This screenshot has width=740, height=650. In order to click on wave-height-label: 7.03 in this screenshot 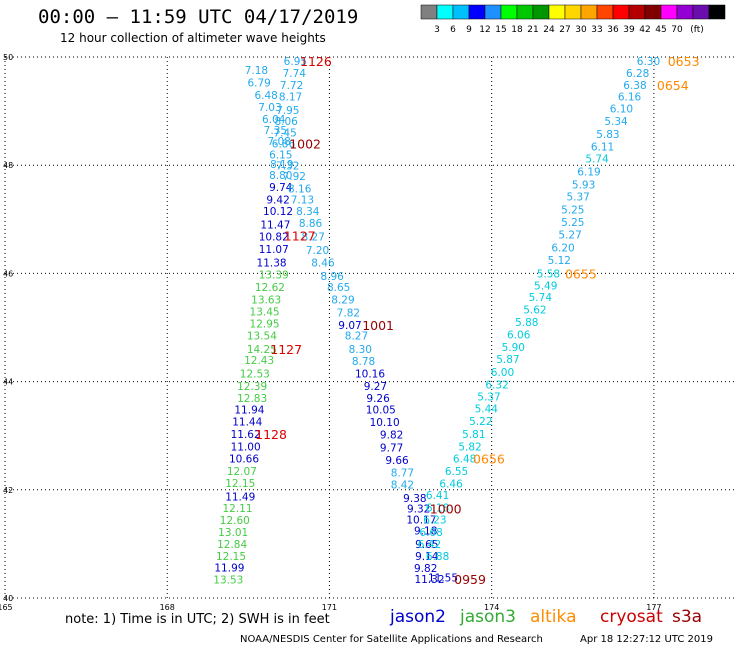, I will do `click(269, 108)`.